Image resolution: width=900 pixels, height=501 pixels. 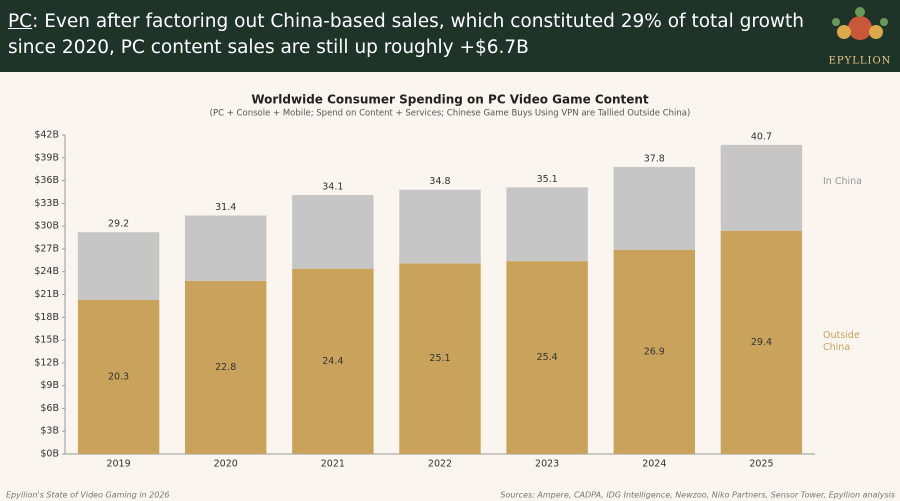 I want to click on value-label: 24.4, so click(x=332, y=361).